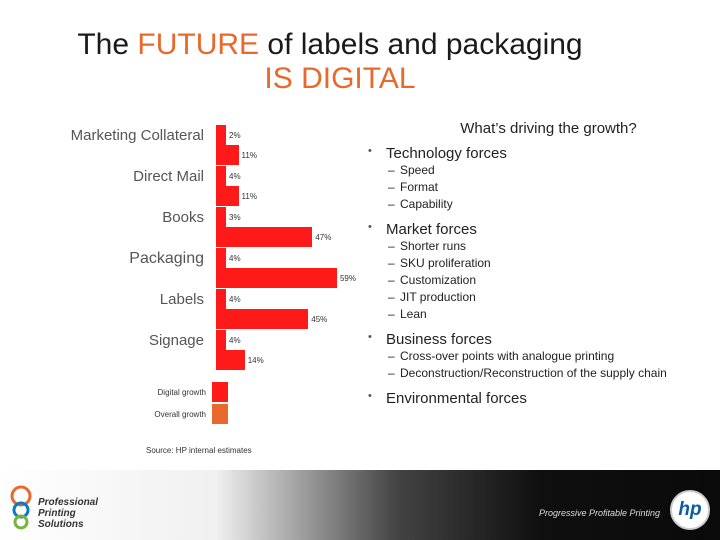  Describe the element at coordinates (599, 513) in the screenshot. I see `footer-tagline: Progressive Profitable Printing` at that location.